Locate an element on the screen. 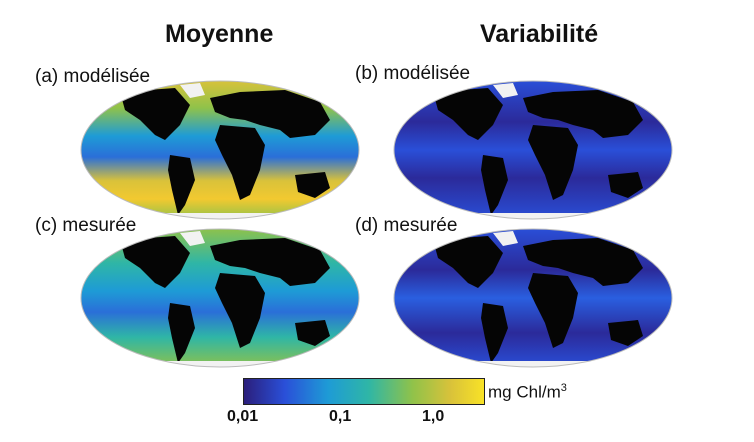 The width and height of the screenshot is (754, 442). world-map-c is located at coordinates (220, 298).